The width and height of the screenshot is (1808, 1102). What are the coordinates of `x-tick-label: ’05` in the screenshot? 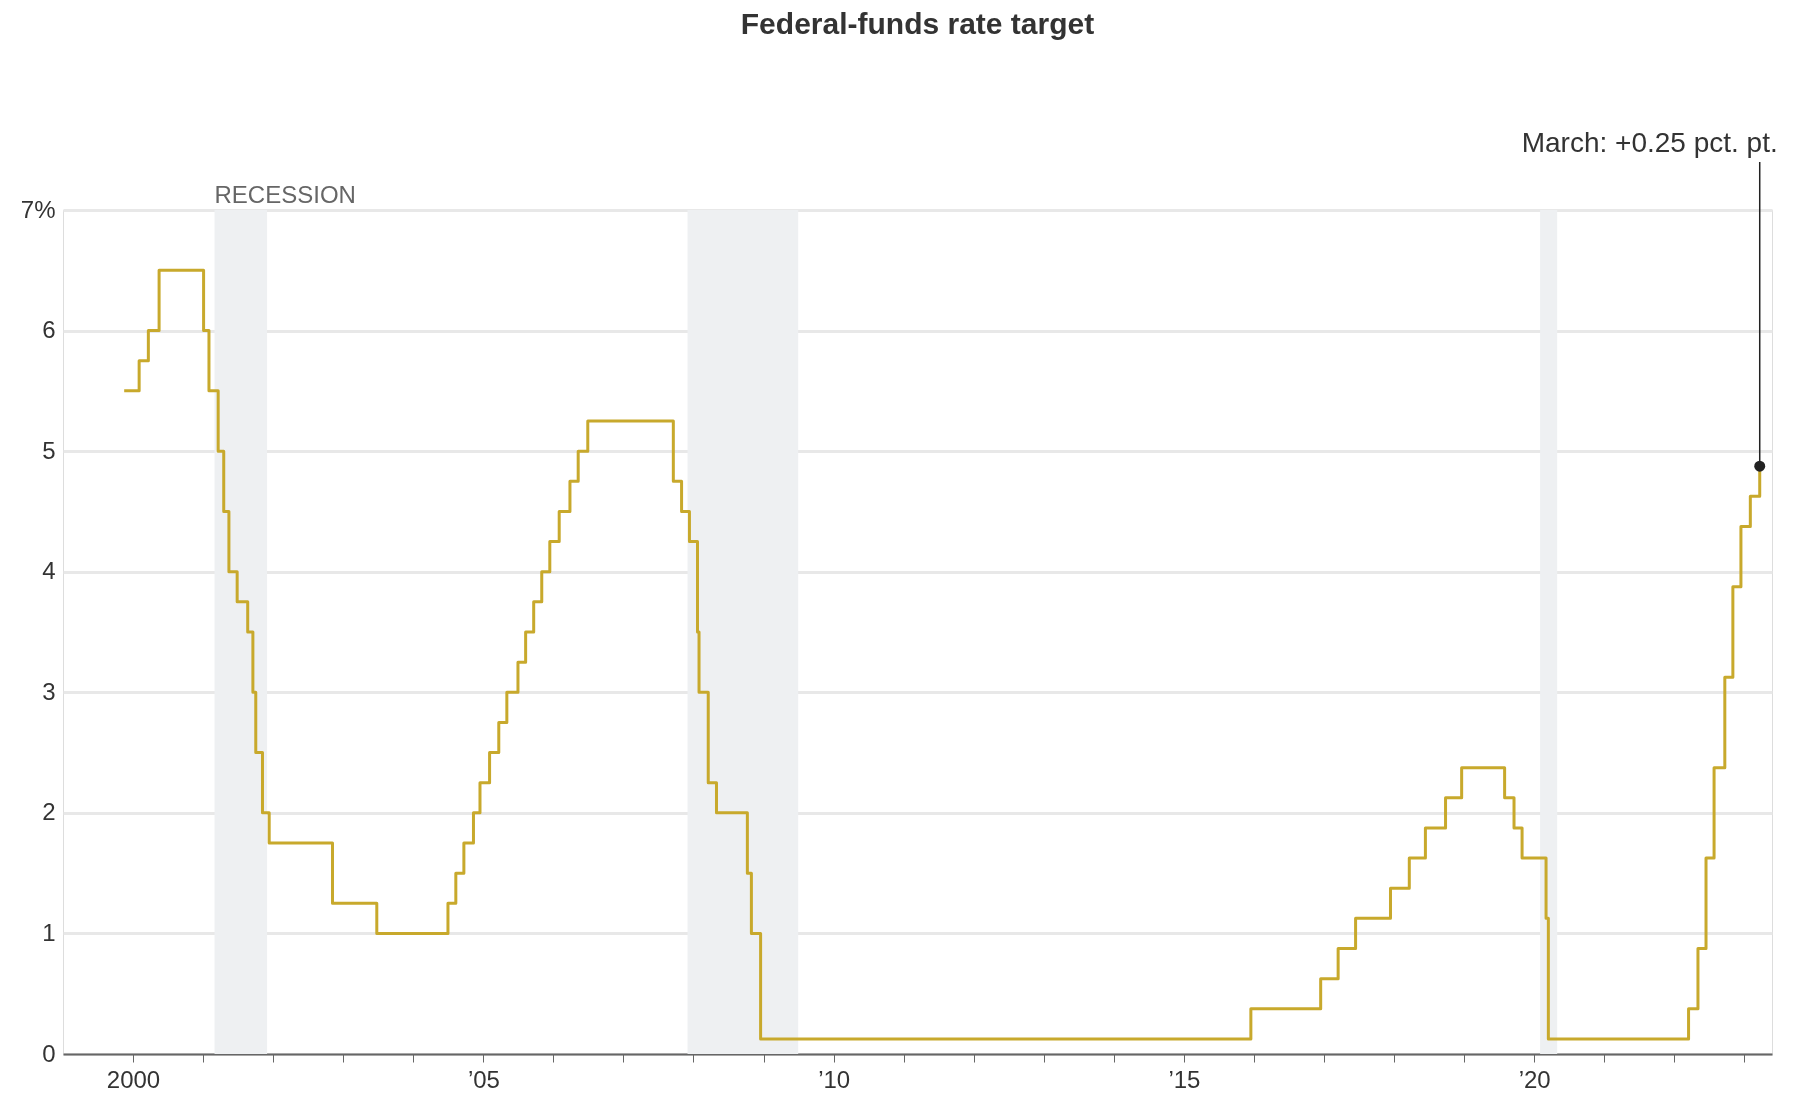 It's located at (483, 1079).